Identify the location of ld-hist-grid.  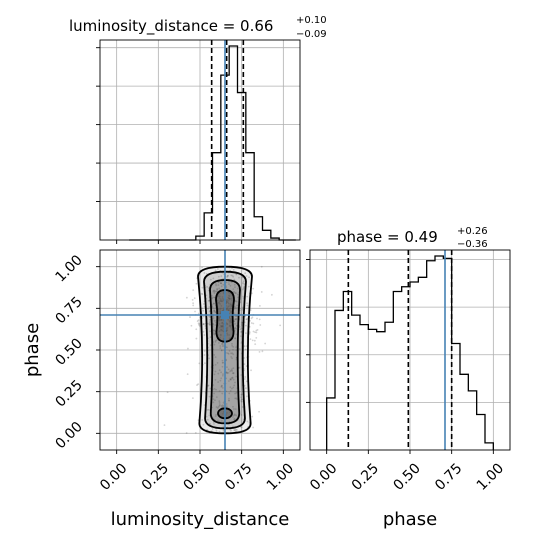
(200, 140).